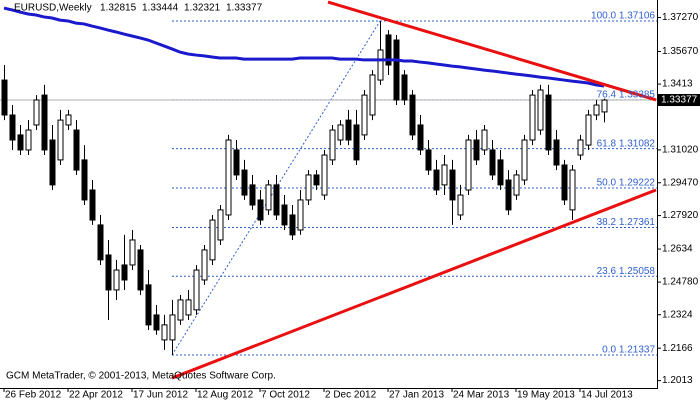  What do you see at coordinates (626, 271) in the screenshot?
I see `fib-label: 23.6 1.25058` at bounding box center [626, 271].